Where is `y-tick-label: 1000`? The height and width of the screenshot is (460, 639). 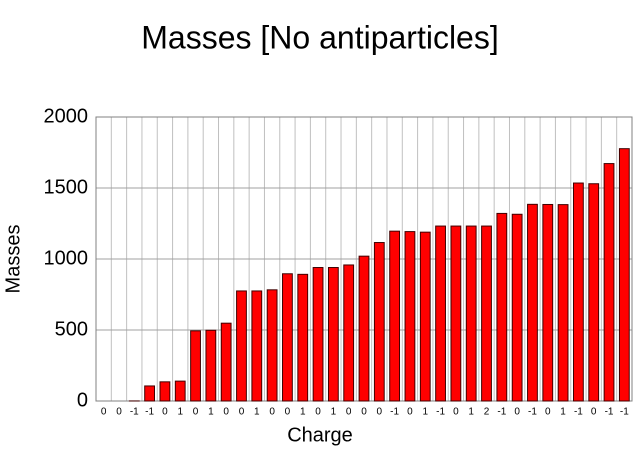 y-tick-label: 1000 is located at coordinates (66, 258).